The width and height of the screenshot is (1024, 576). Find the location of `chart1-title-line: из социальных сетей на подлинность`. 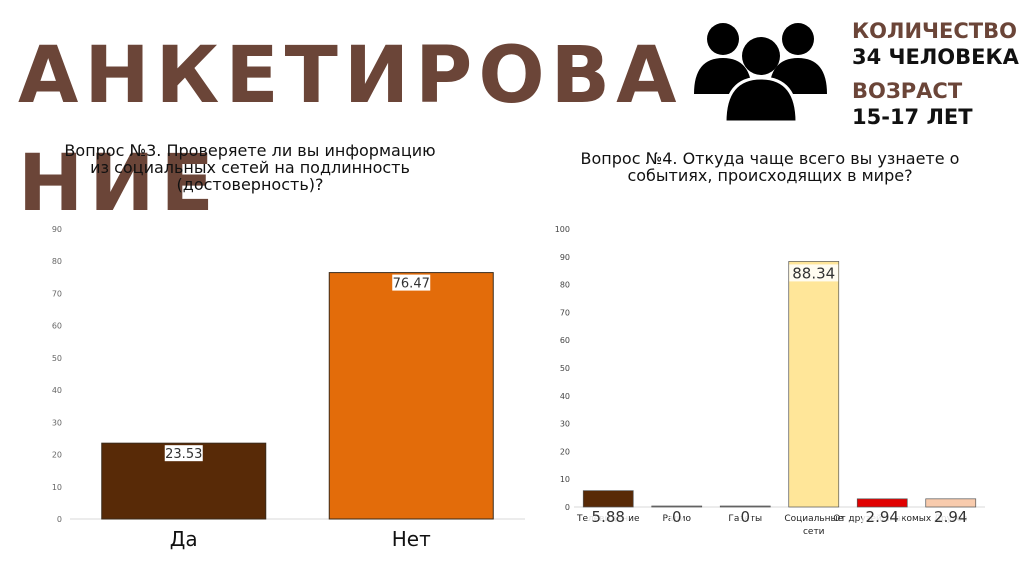

chart1-title-line: из социальных сетей на подлинность is located at coordinates (250, 167).